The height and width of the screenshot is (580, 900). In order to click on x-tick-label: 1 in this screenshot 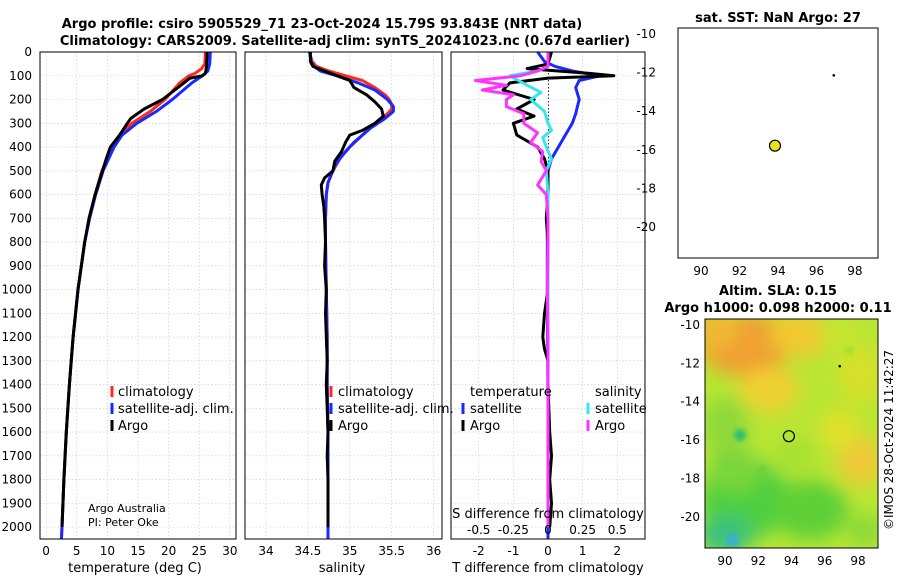, I will do `click(583, 551)`.